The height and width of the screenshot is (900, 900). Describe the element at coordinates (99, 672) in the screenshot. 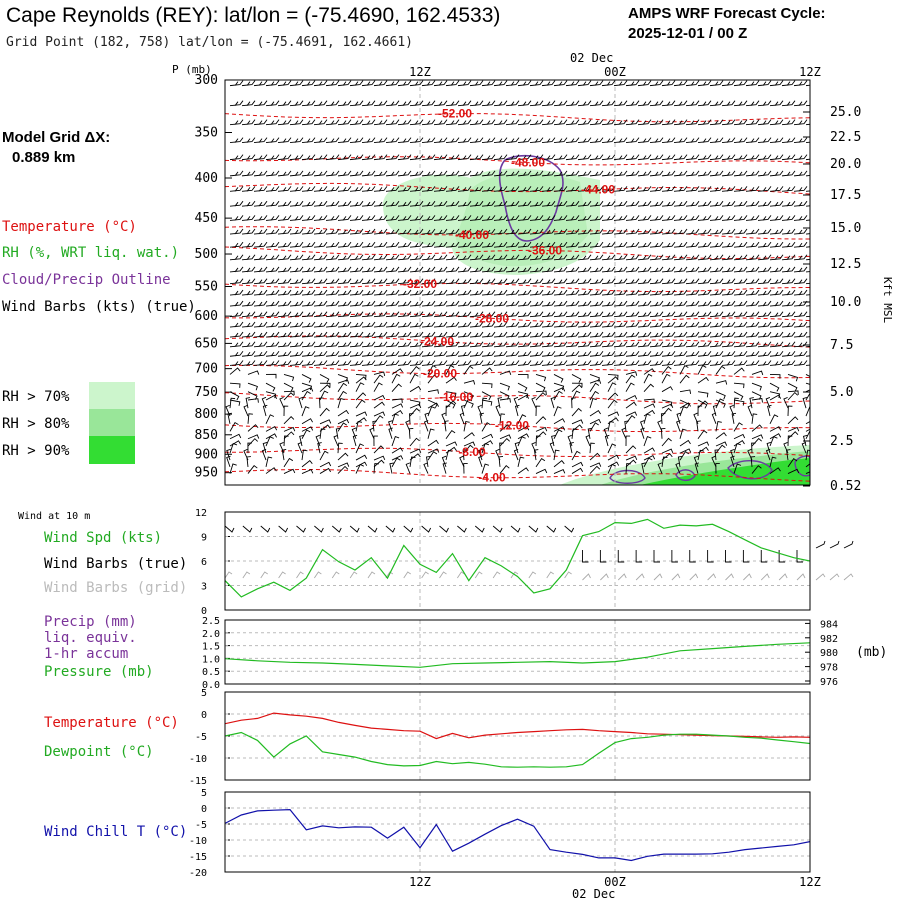

I see `legend-pressure: Pressure (mb)` at that location.